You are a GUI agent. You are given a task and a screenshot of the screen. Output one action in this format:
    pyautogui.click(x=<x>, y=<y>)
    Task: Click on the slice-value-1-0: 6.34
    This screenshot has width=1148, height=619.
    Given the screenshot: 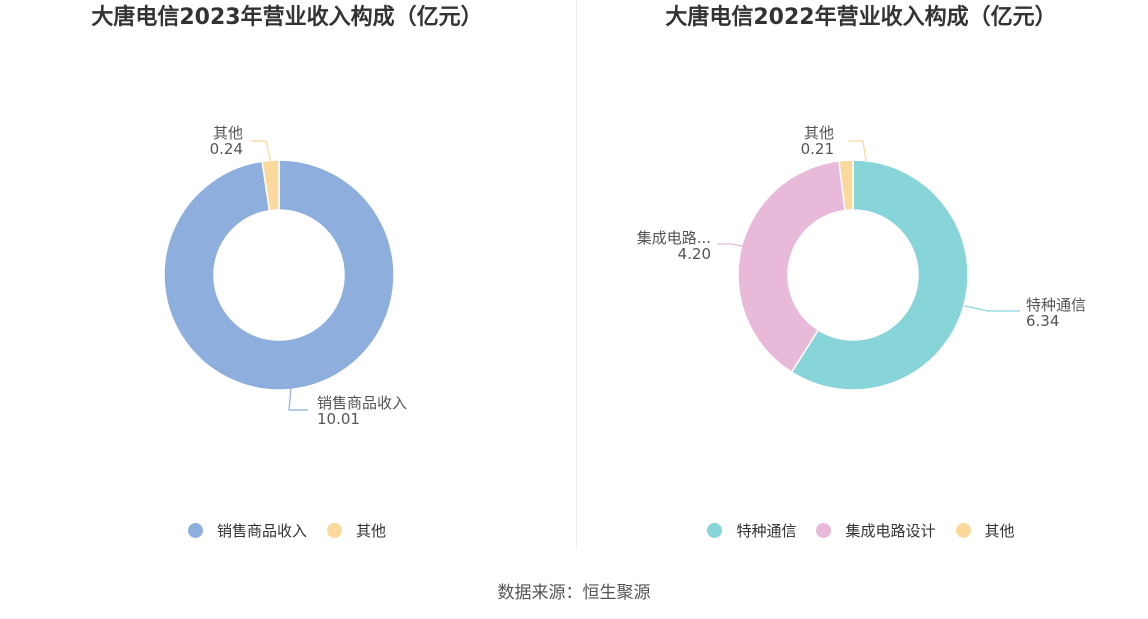 What is the action you would take?
    pyautogui.click(x=1042, y=321)
    